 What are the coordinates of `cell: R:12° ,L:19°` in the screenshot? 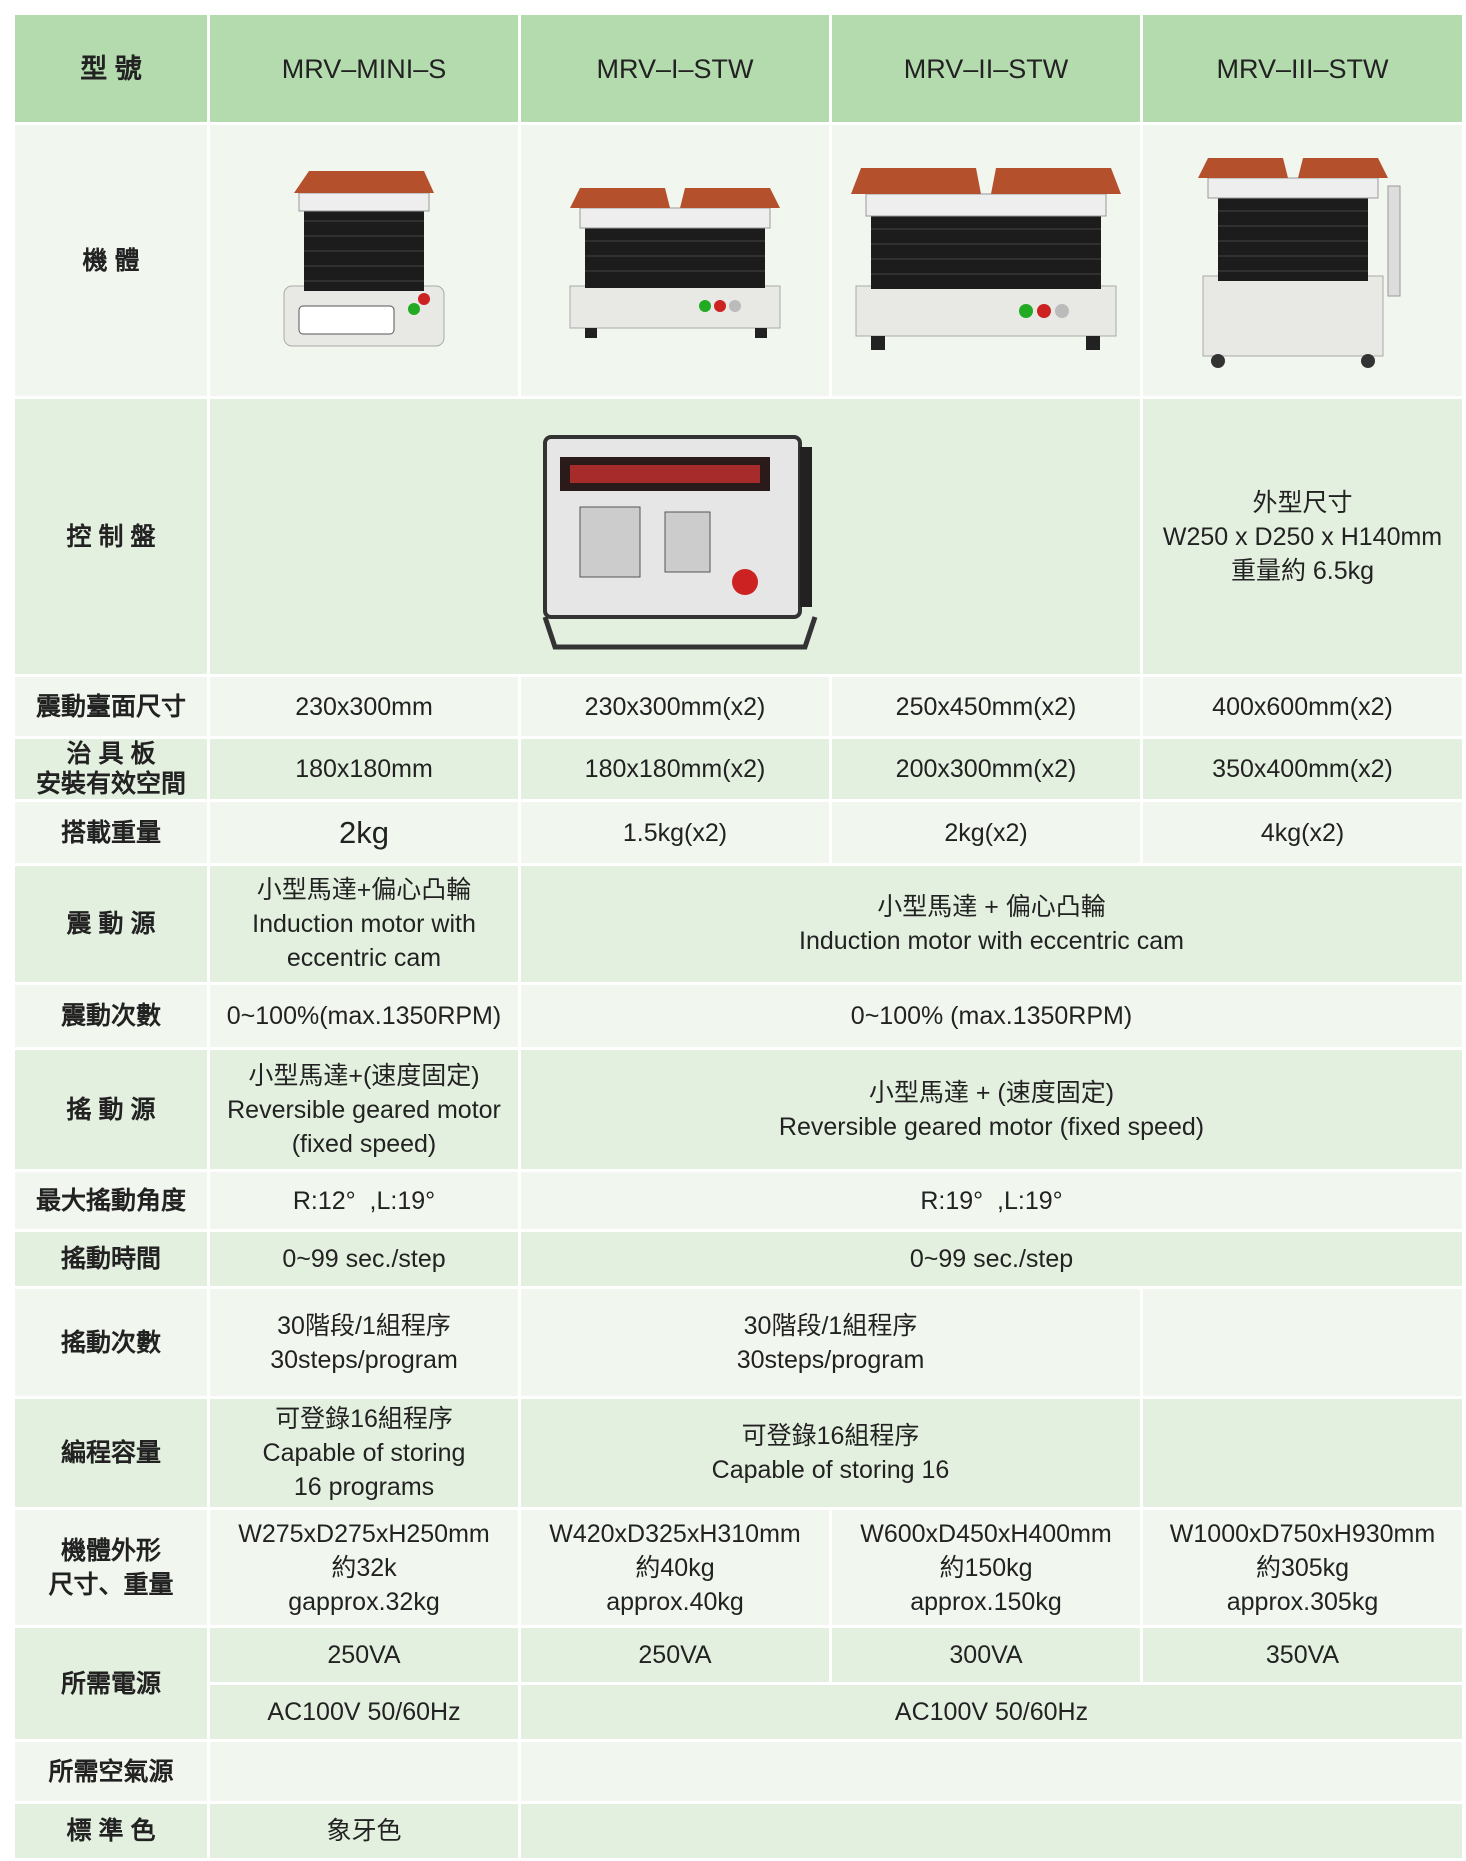 It's located at (364, 1200).